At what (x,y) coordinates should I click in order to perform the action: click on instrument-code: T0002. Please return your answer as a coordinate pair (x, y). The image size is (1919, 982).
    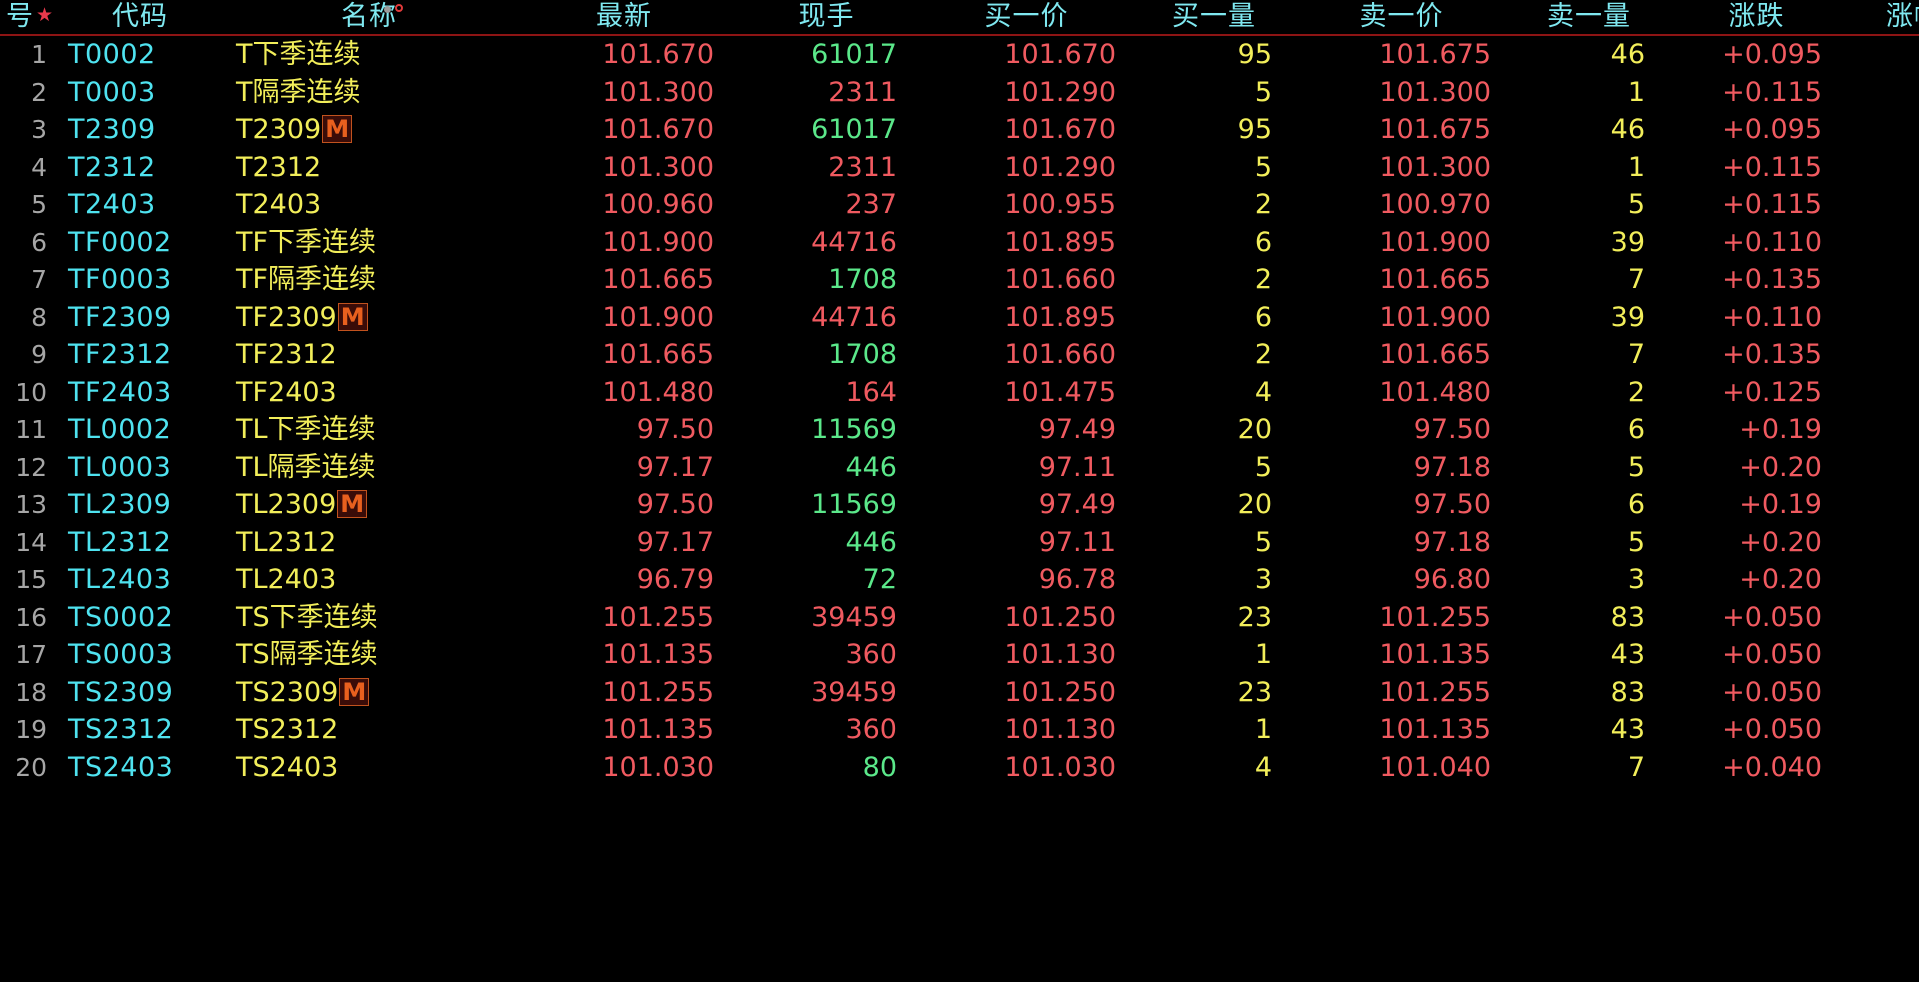
    Looking at the image, I should click on (112, 55).